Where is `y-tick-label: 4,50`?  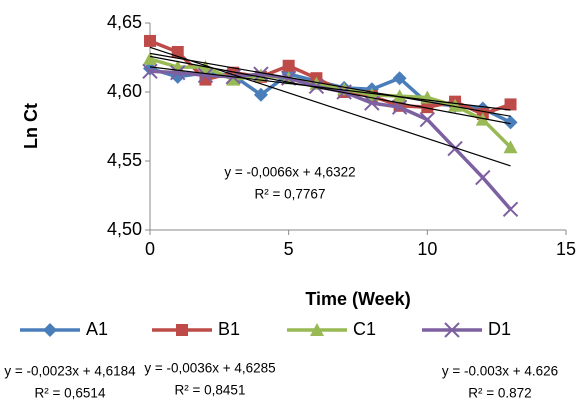
y-tick-label: 4,50 is located at coordinates (124, 229).